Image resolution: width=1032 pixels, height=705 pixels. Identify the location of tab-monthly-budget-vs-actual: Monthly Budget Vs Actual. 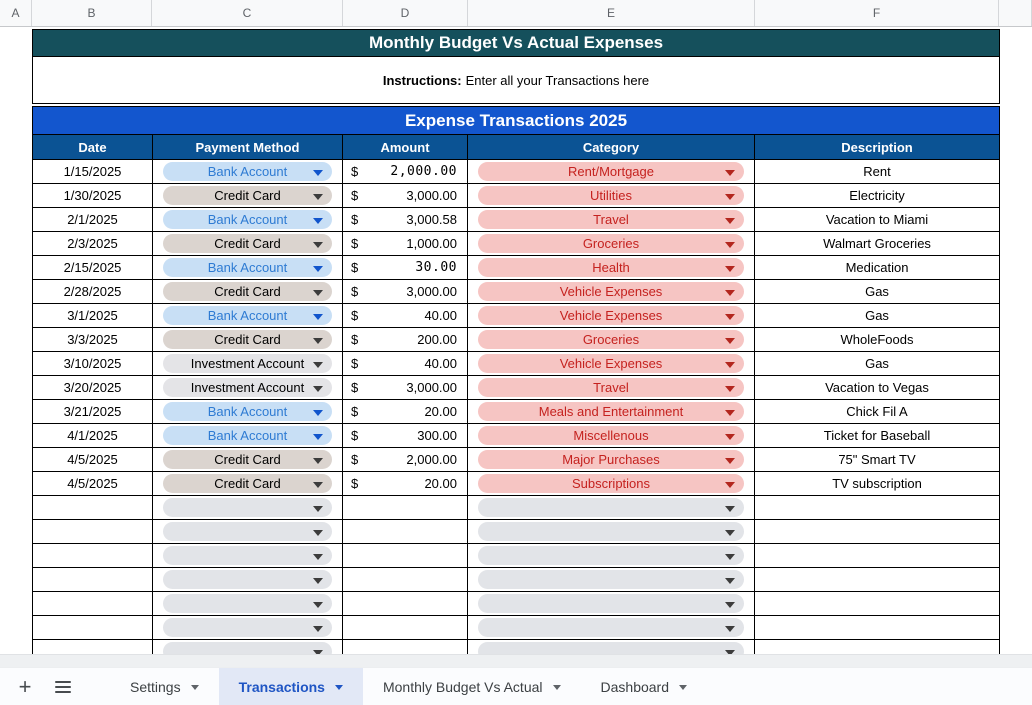
(472, 686).